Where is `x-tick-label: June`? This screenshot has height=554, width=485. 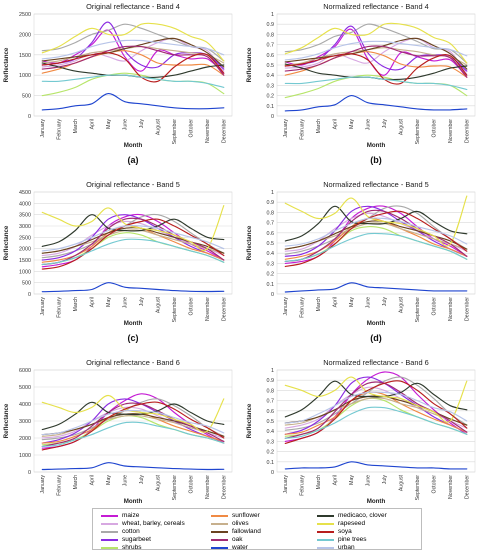 x-tick-label: June is located at coordinates (126, 124).